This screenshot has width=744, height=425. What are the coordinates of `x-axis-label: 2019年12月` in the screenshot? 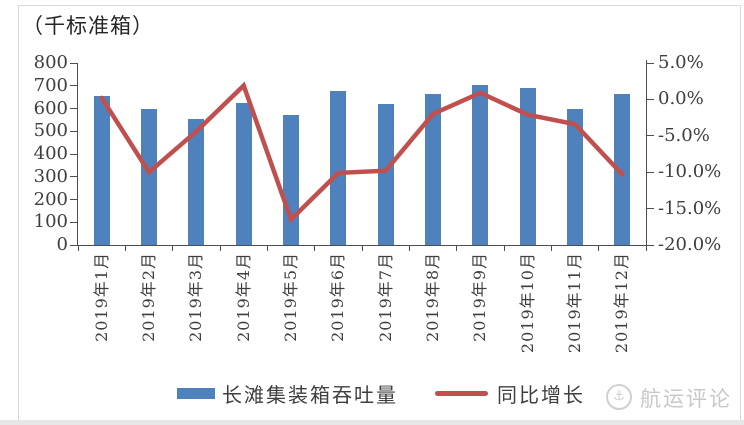 It's located at (622, 303).